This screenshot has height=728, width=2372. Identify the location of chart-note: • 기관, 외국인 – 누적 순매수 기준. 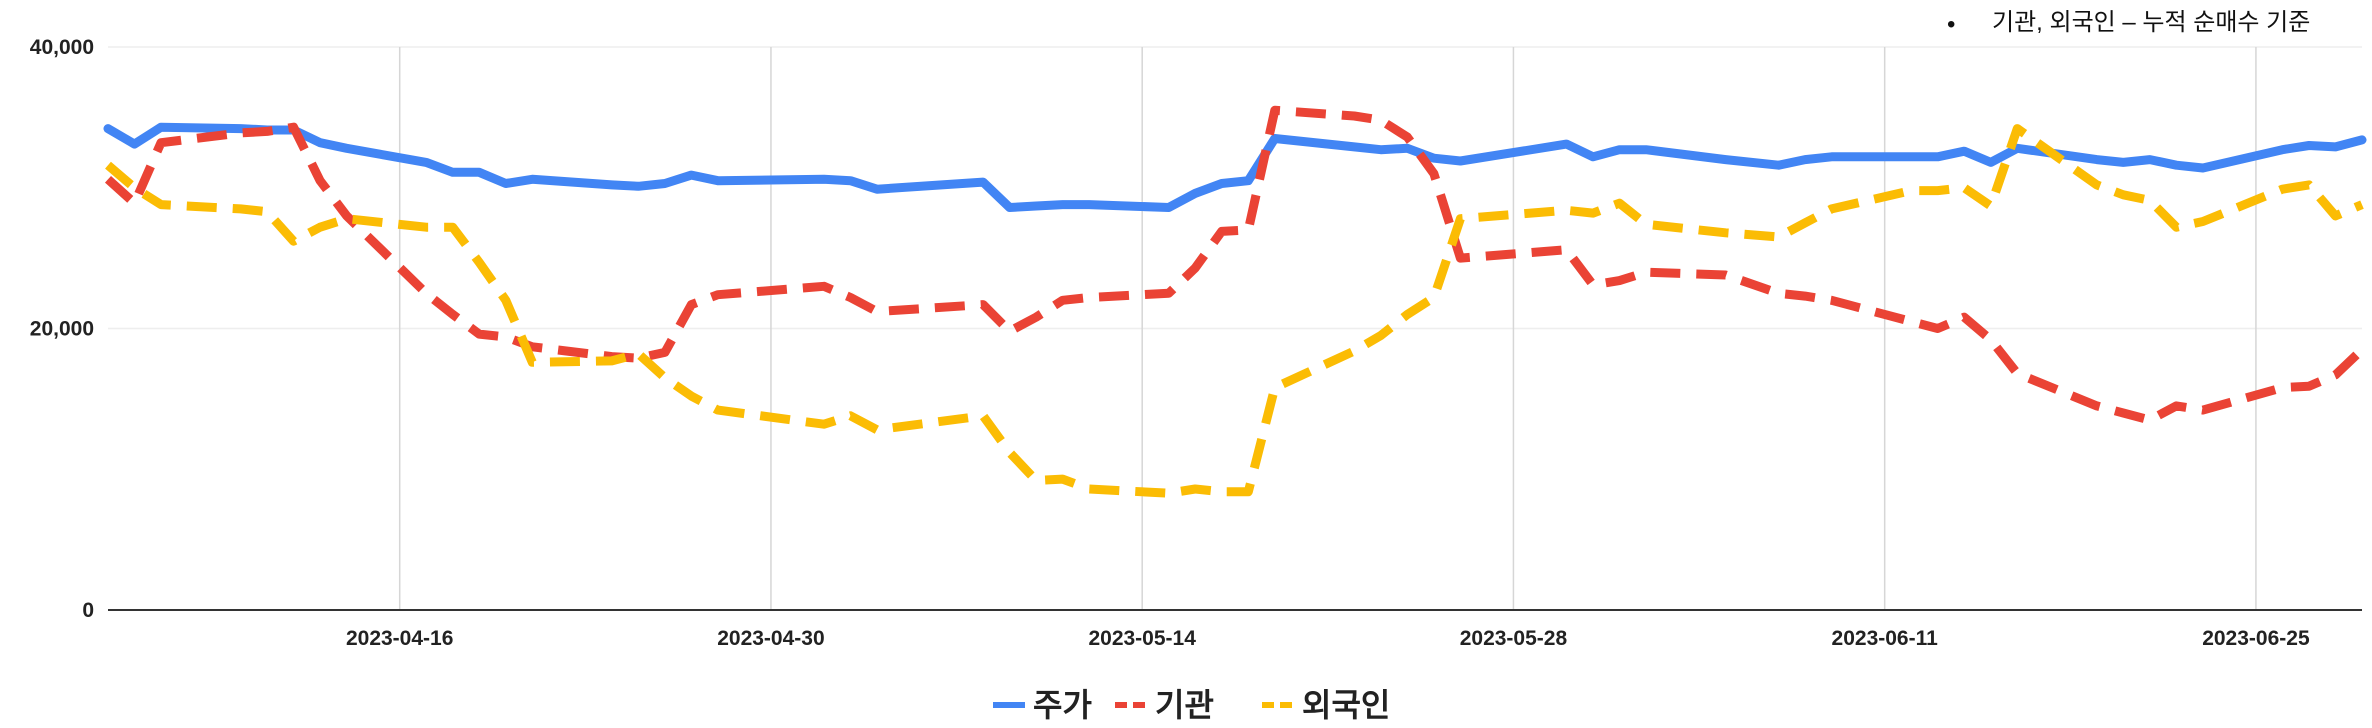
(2128, 23).